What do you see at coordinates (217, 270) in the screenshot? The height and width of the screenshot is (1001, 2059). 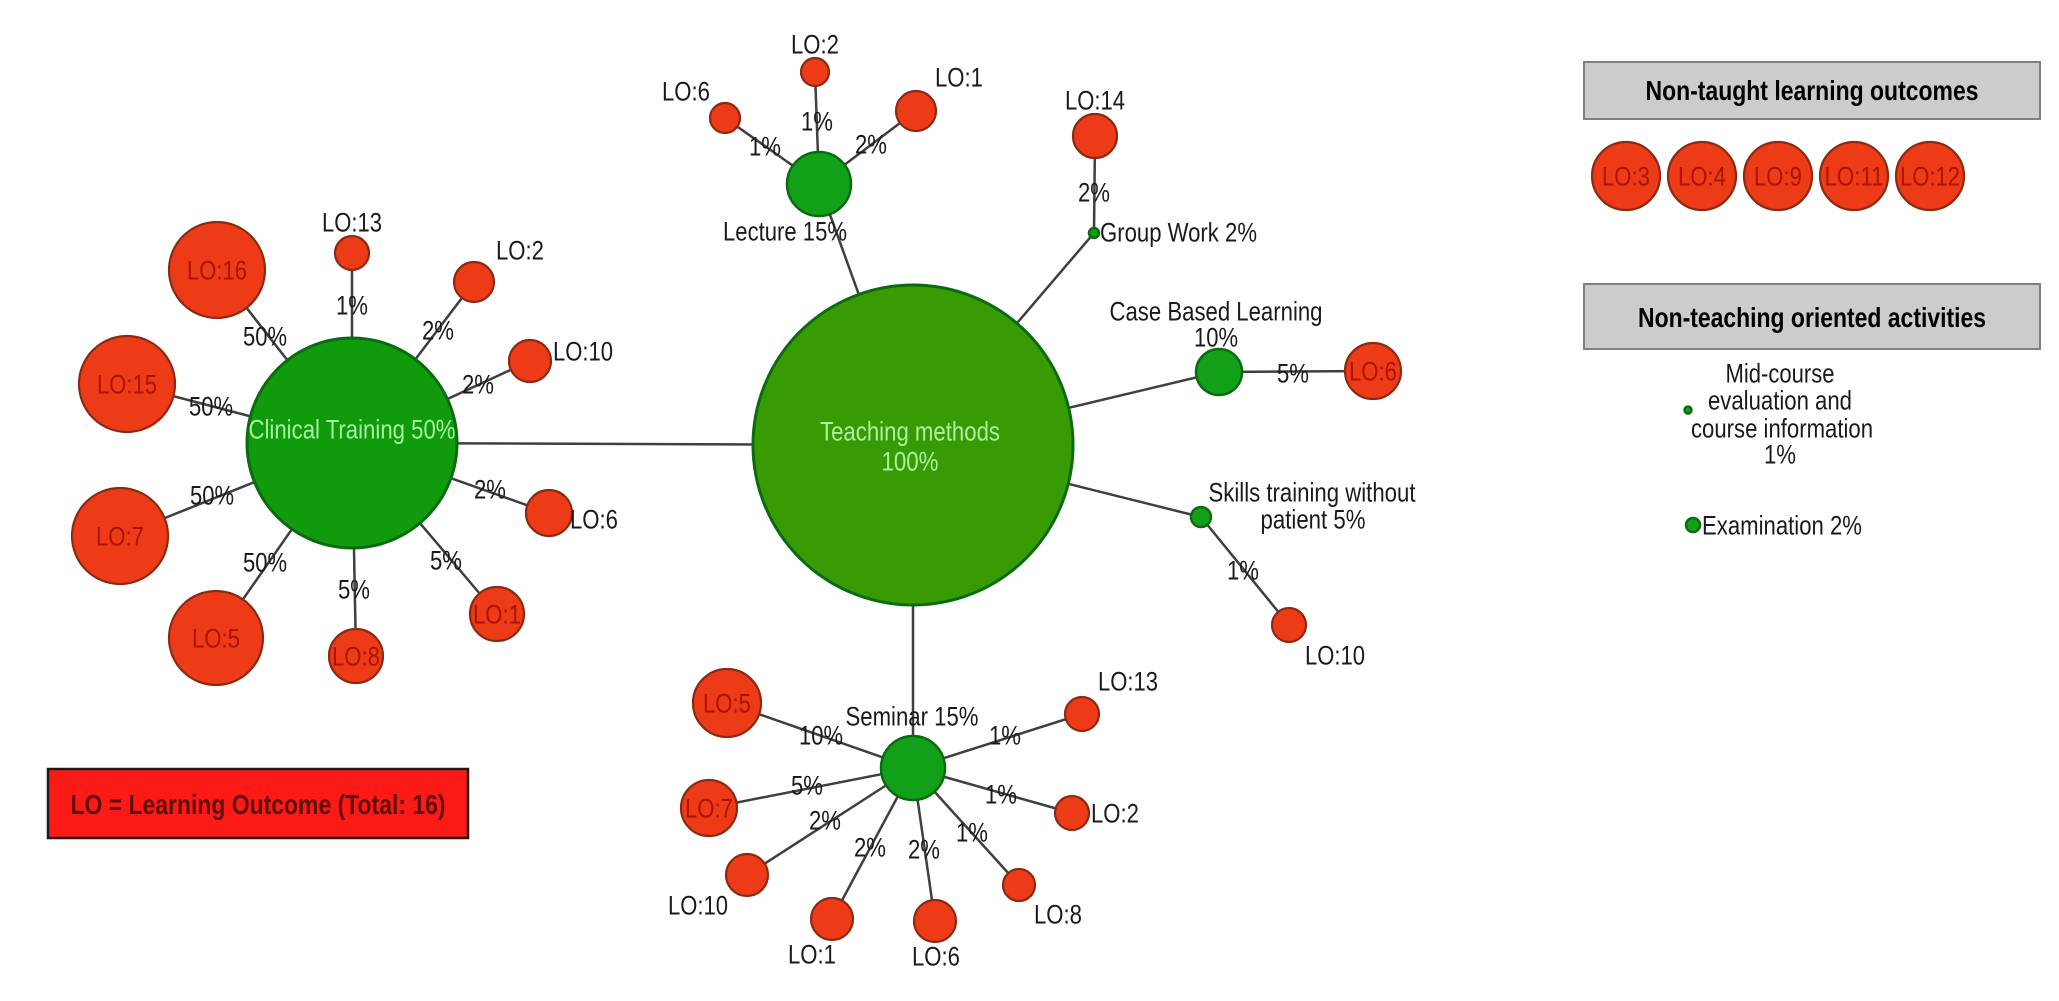 I see `svg-text: LO:16` at bounding box center [217, 270].